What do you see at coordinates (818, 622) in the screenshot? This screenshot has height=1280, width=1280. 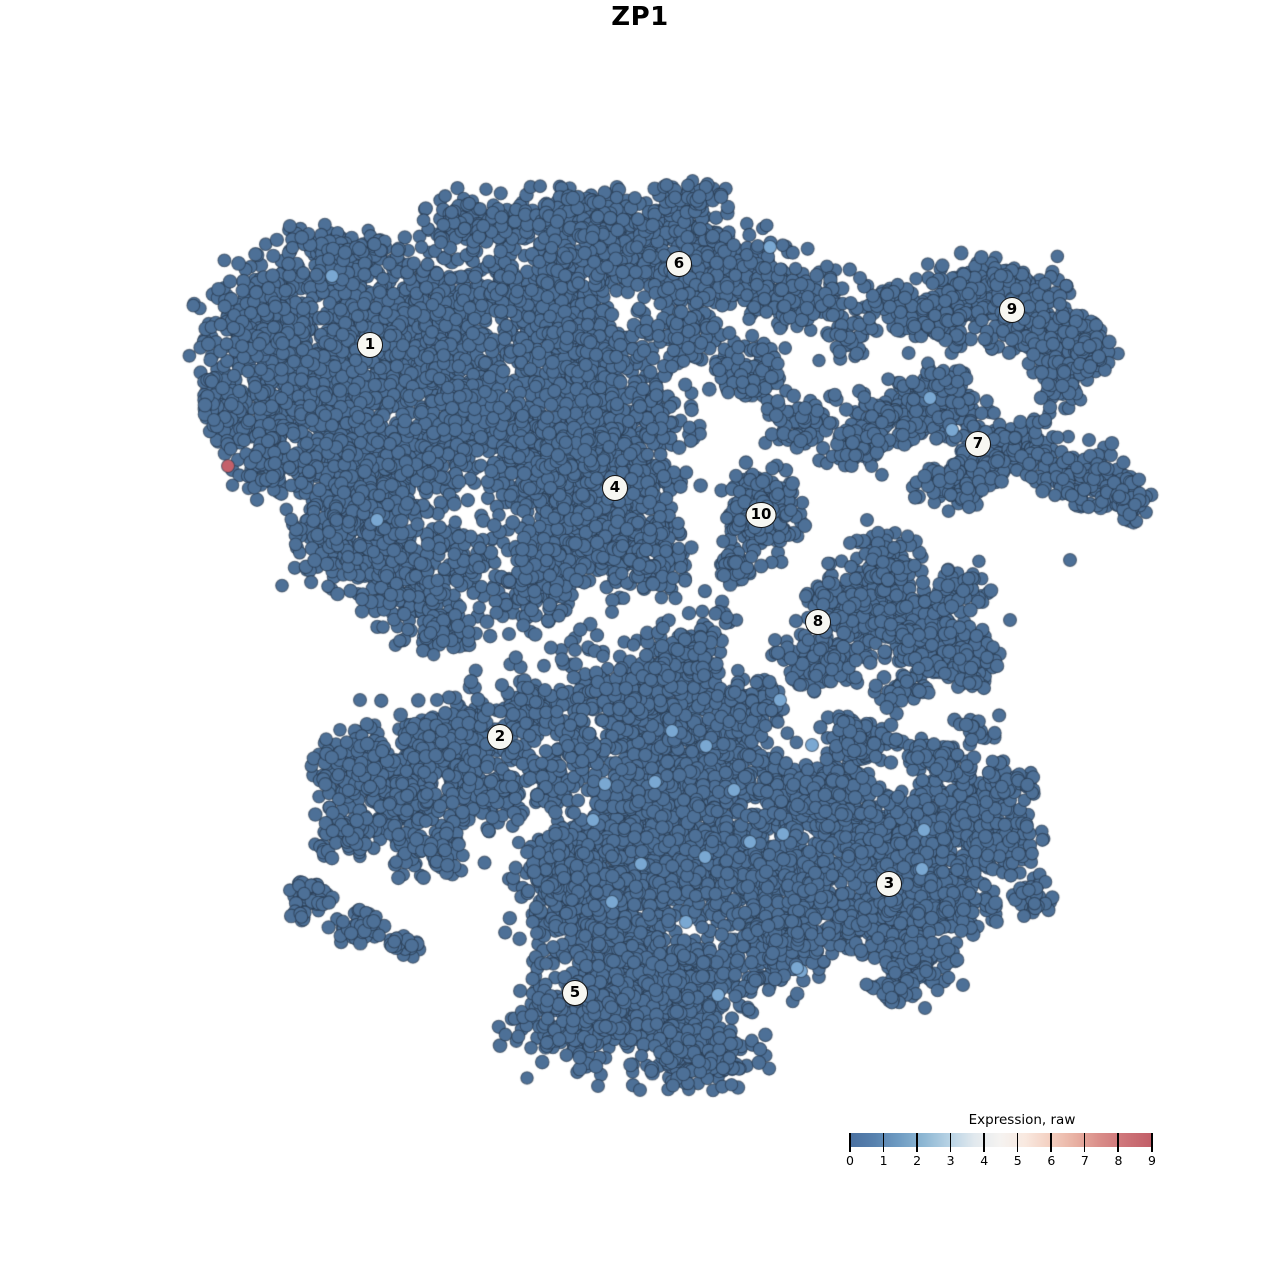 I see `cluster-label-8: 8` at bounding box center [818, 622].